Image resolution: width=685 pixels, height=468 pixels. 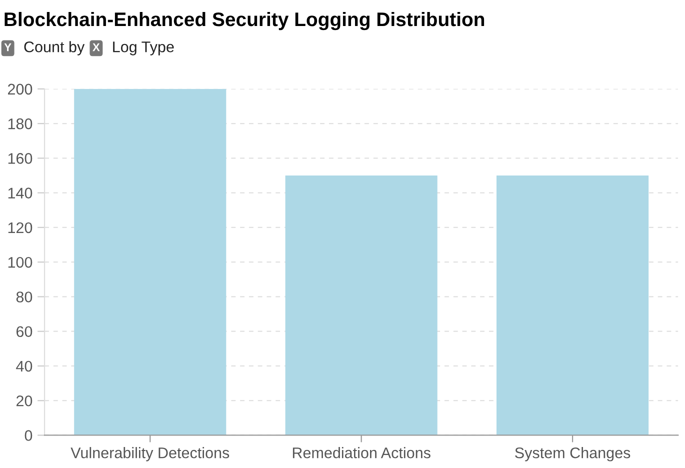 I want to click on y-tick-label: 180, so click(x=20, y=124).